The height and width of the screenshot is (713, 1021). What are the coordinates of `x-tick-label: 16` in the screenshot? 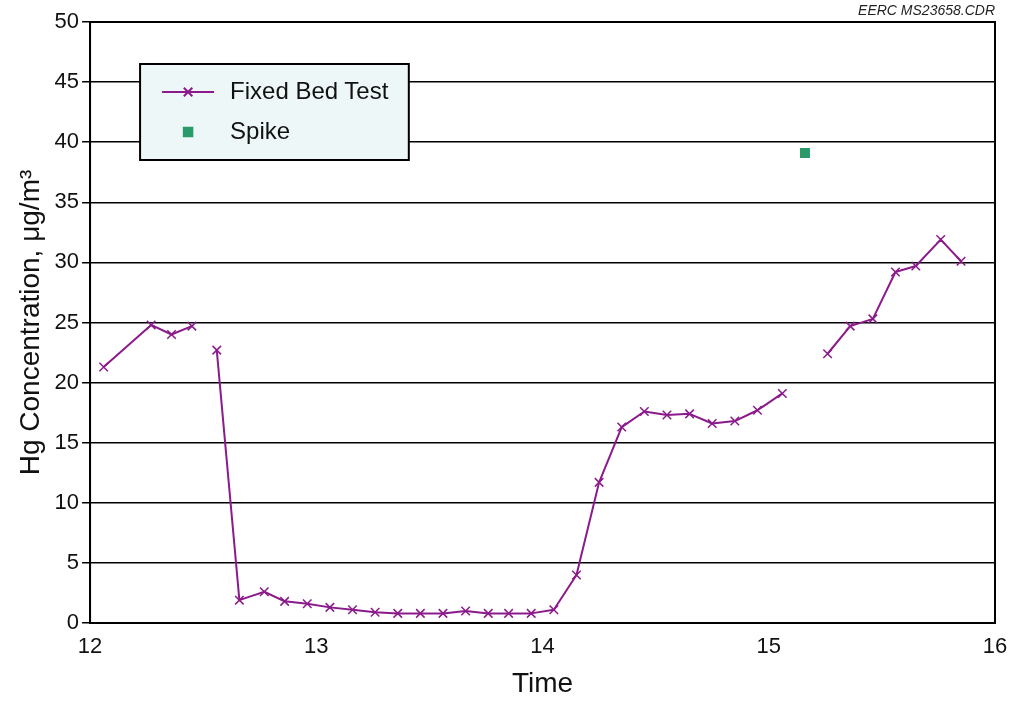 It's located at (995, 646).